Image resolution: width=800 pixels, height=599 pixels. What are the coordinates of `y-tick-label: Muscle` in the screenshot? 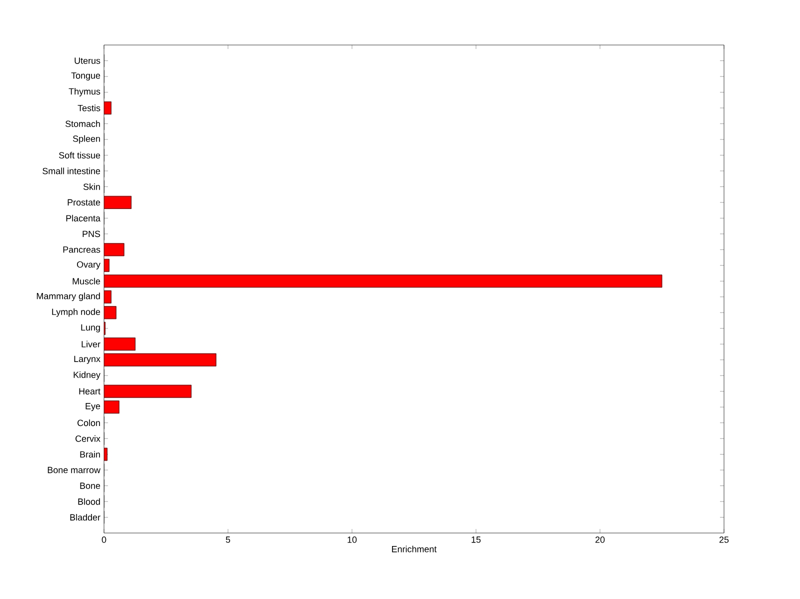 It's located at (86, 281).